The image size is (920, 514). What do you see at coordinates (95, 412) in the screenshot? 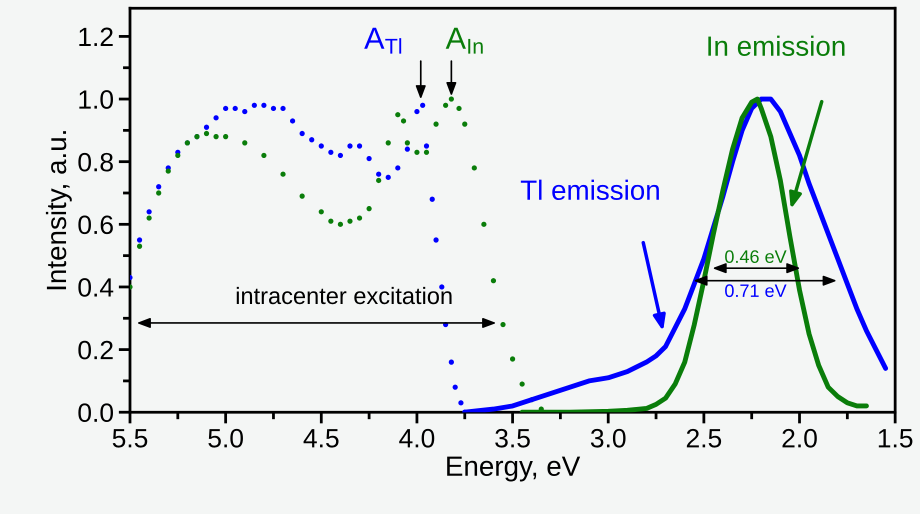
I see `y-tick-label: 0.0` at bounding box center [95, 412].